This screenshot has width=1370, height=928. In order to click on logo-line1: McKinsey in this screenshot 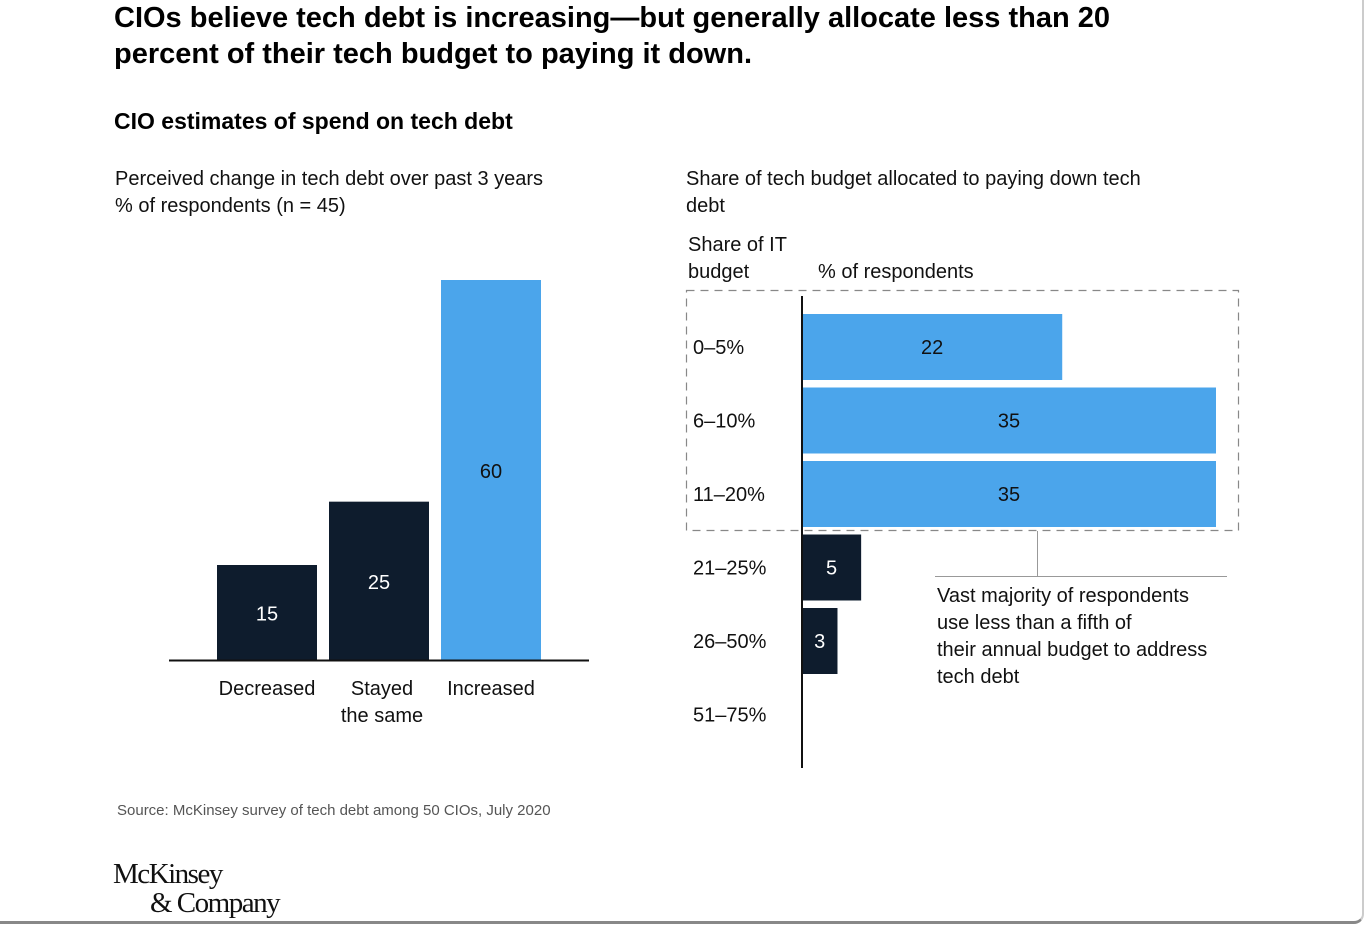, I will do `click(168, 874)`.